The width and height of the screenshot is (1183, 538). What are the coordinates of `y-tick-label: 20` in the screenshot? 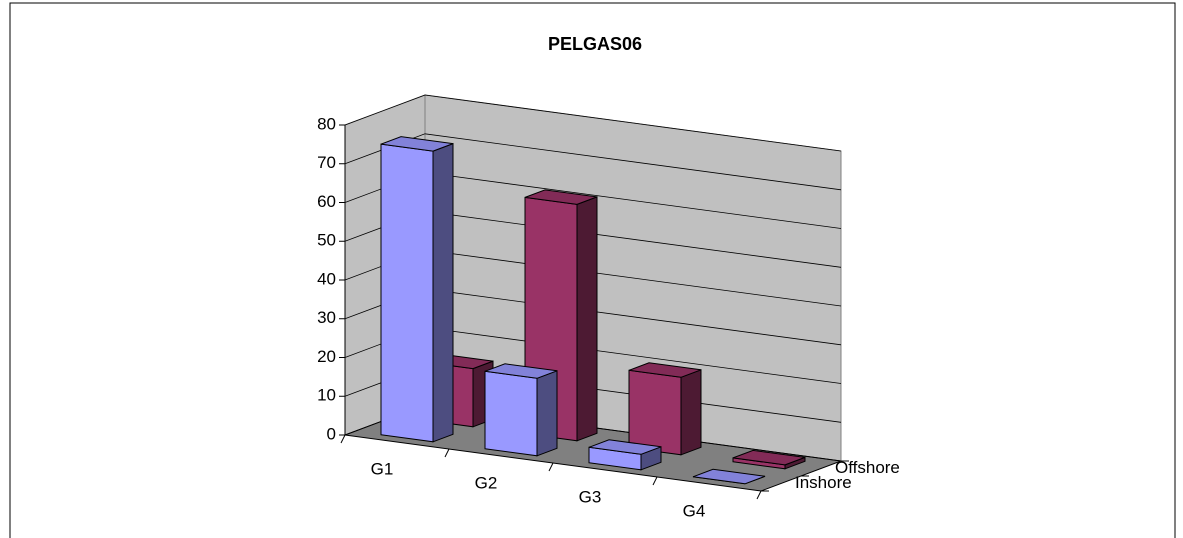 It's located at (326, 356).